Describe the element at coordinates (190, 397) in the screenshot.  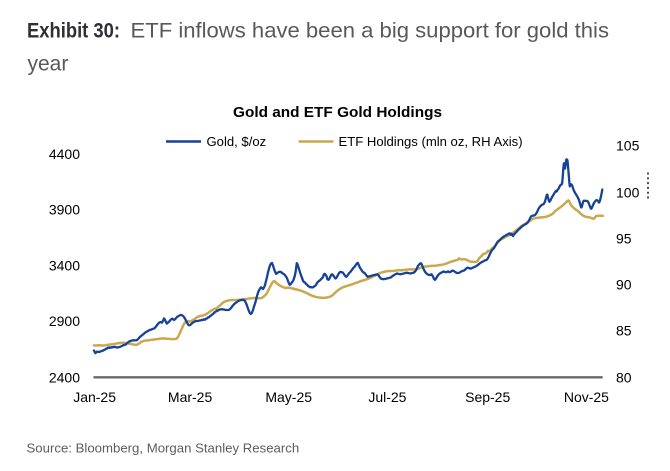
I see `svg-text: Mar-25` at that location.